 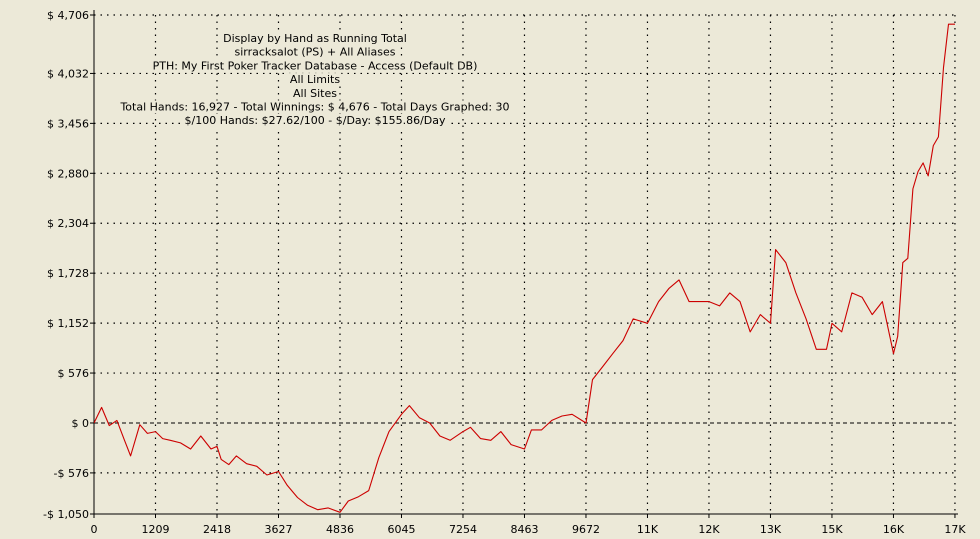 What do you see at coordinates (68, 123) in the screenshot?
I see `y-tick-label: $ 3,456` at bounding box center [68, 123].